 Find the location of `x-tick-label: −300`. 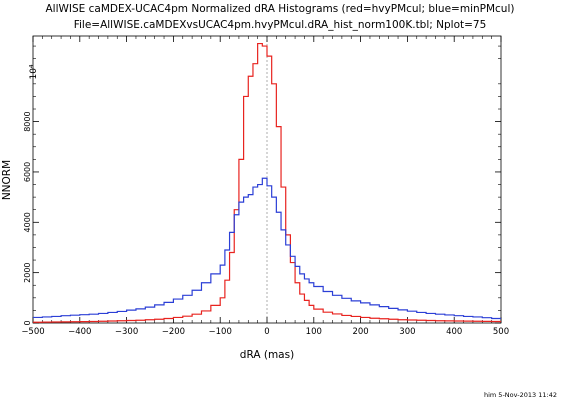

x-tick-label: −300 is located at coordinates (126, 332).